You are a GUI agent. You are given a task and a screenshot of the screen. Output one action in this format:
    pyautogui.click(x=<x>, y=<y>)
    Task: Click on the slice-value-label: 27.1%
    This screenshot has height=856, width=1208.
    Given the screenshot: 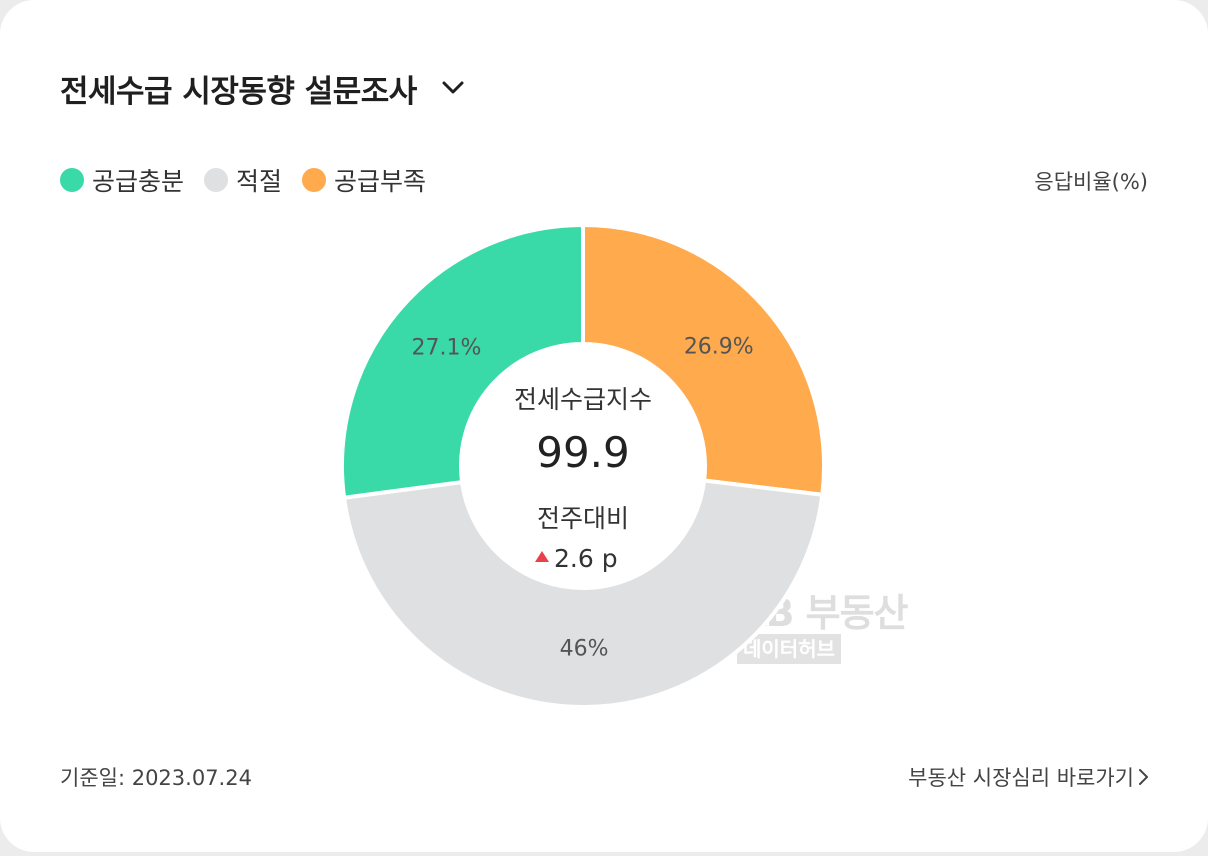 What is the action you would take?
    pyautogui.click(x=447, y=347)
    